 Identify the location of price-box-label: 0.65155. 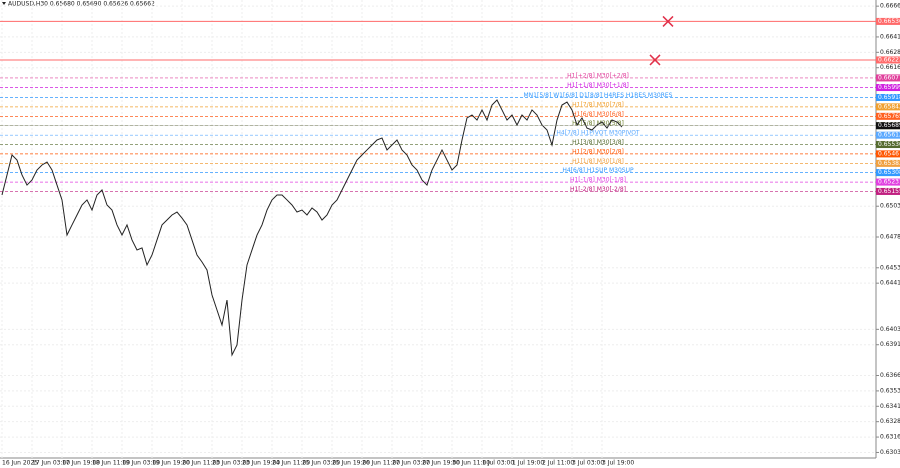
(889, 191).